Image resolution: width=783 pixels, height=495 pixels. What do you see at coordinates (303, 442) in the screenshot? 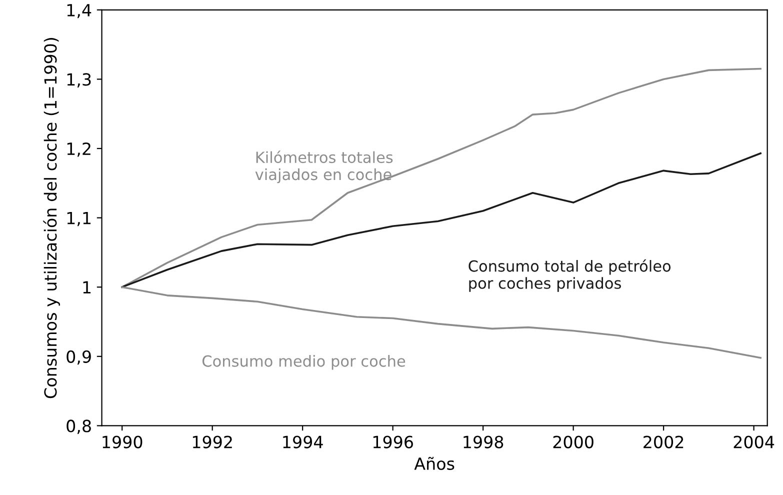
I see `x-tick-label: 1994` at bounding box center [303, 442].